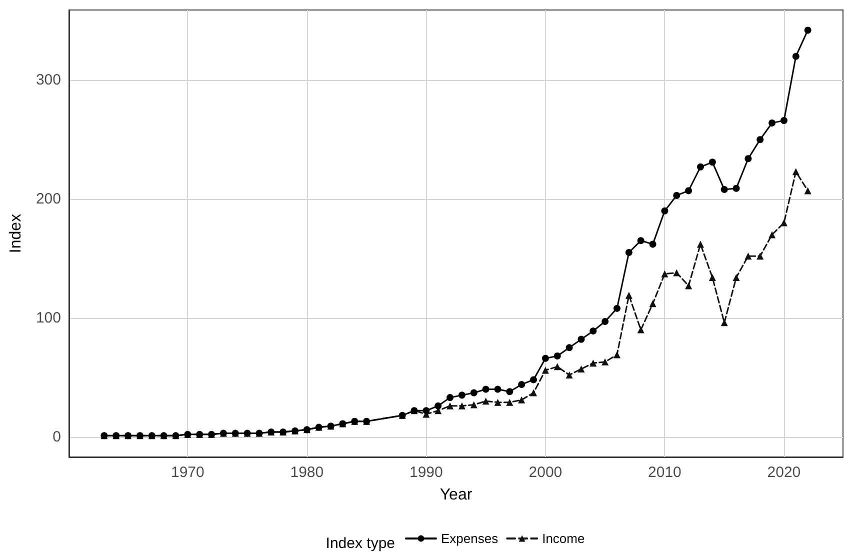  I want to click on x-tick-label: 2010, so click(665, 472).